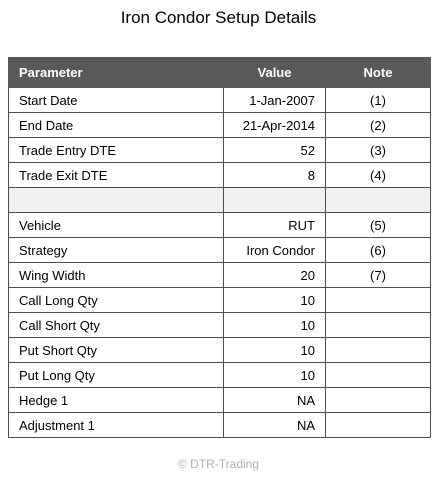 The image size is (437, 481). Describe the element at coordinates (116, 225) in the screenshot. I see `parameter-cell: Vehicle` at that location.